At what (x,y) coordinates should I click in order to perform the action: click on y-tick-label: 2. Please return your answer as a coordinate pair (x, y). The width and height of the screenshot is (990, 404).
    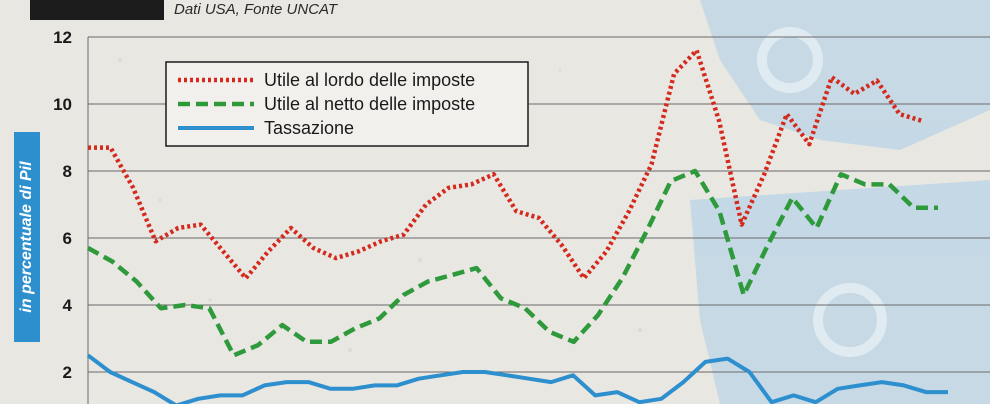
    Looking at the image, I should click on (67, 372).